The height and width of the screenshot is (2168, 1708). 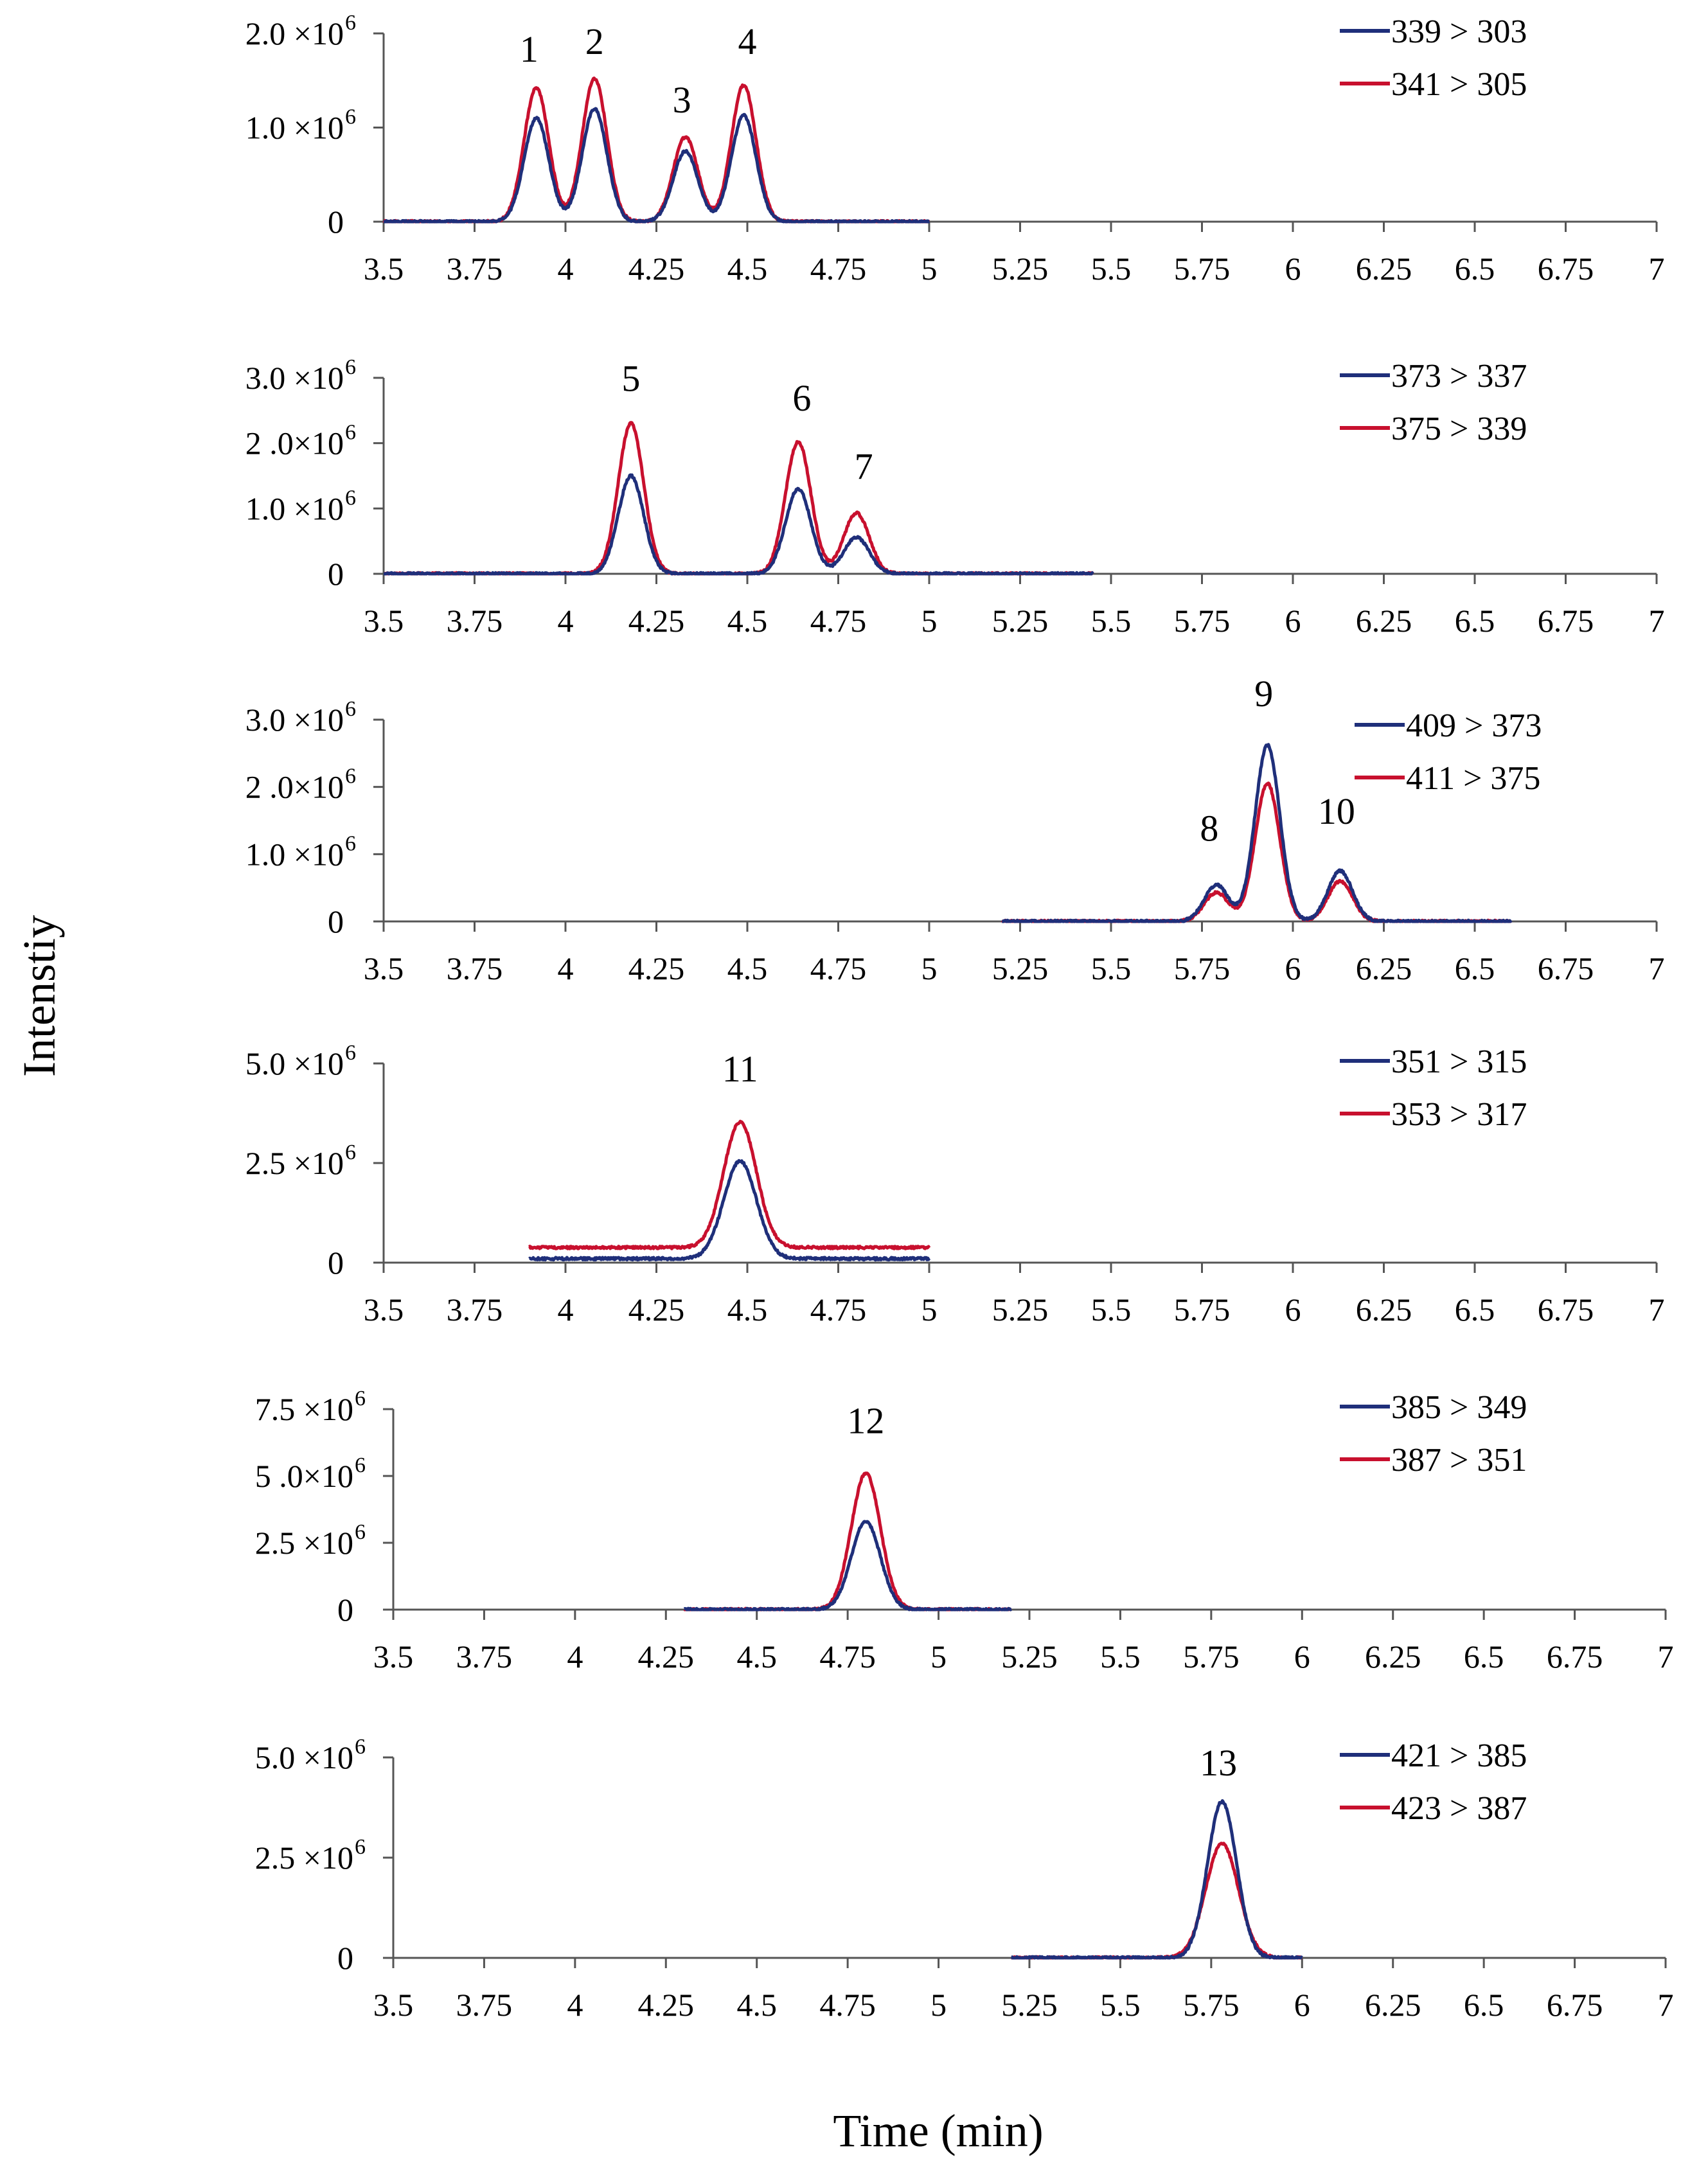 I want to click on y-tick-label: 1.0 ×10, so click(x=294, y=508).